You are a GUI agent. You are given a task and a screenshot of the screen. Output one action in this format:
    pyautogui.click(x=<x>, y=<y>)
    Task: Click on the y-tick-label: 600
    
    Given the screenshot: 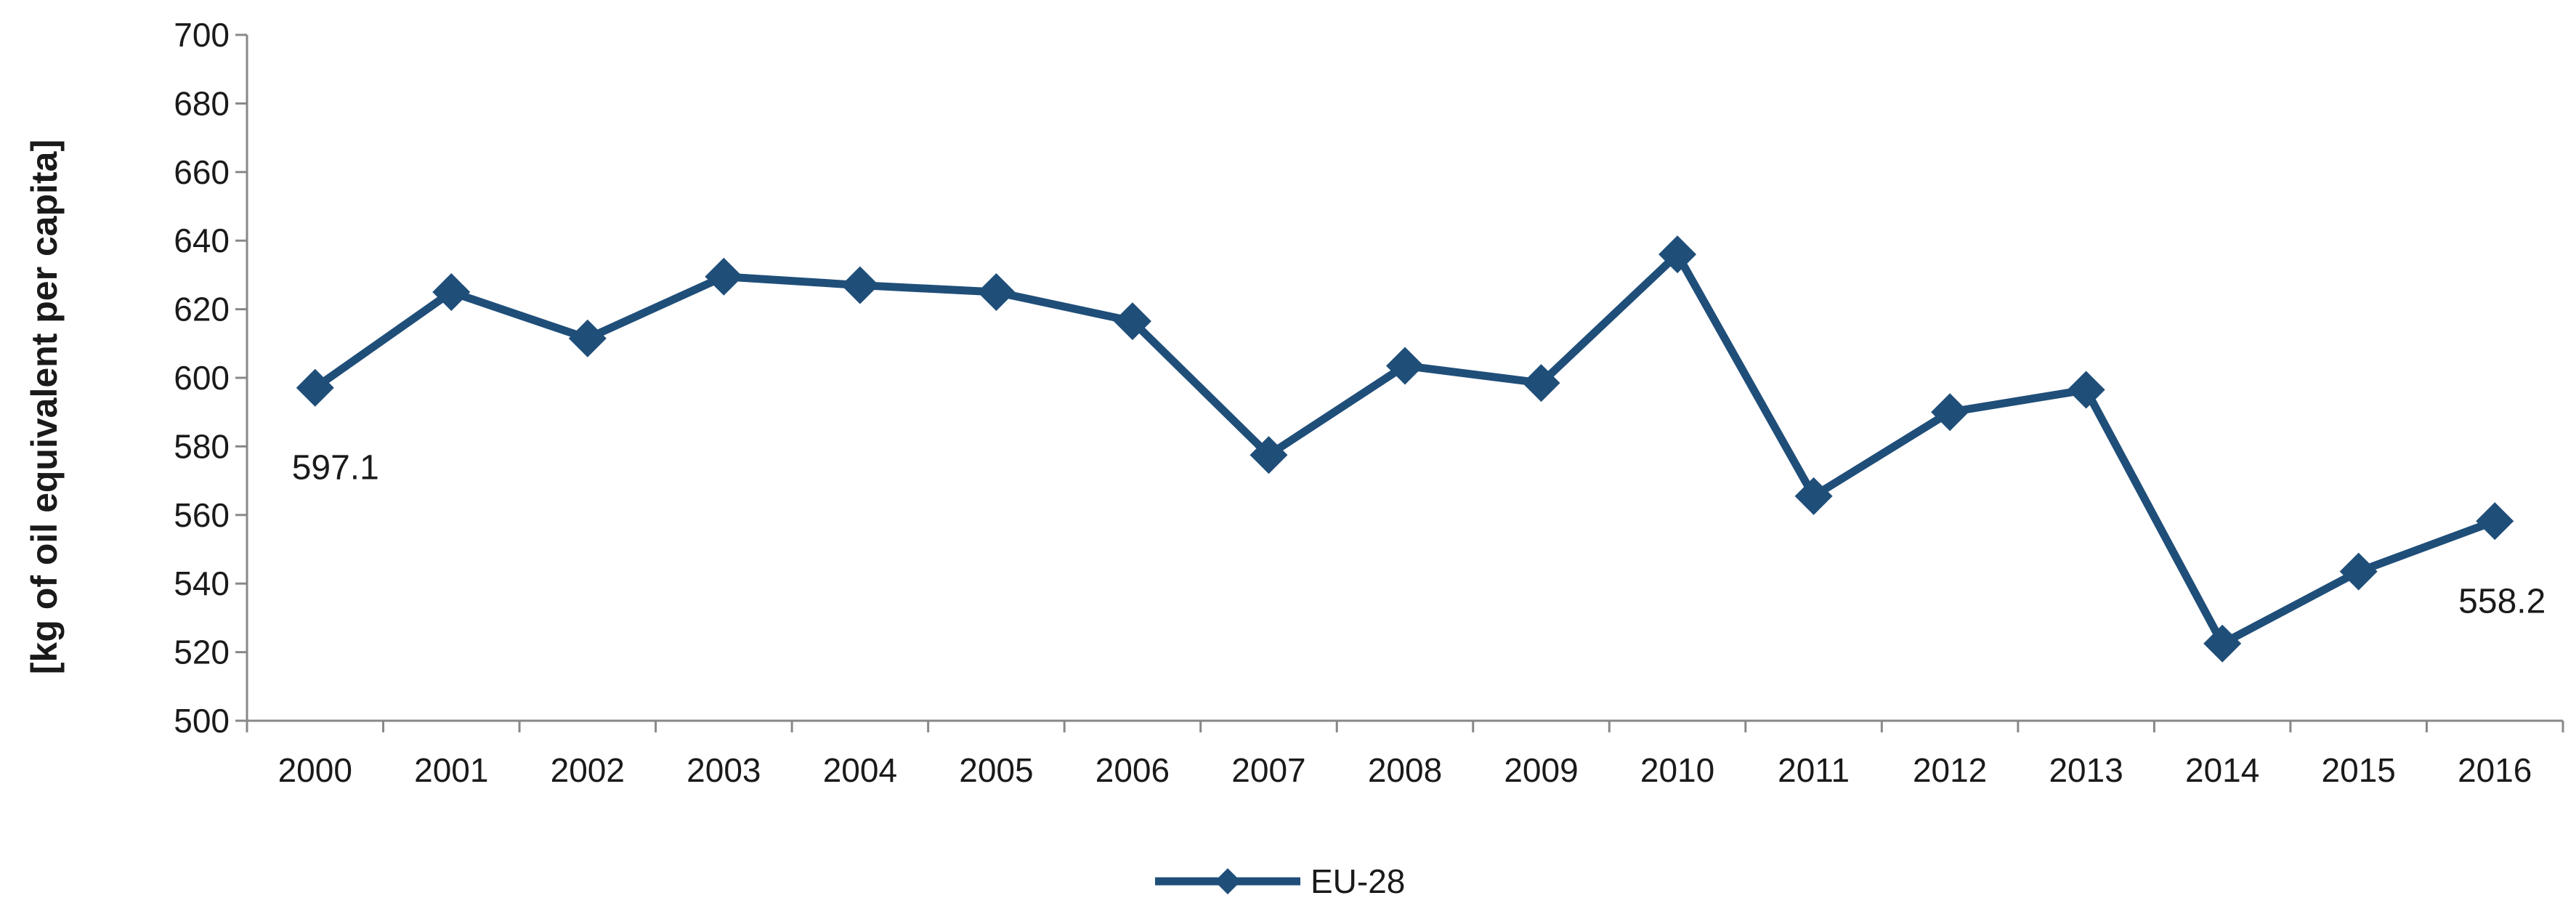 What is the action you would take?
    pyautogui.click(x=202, y=378)
    